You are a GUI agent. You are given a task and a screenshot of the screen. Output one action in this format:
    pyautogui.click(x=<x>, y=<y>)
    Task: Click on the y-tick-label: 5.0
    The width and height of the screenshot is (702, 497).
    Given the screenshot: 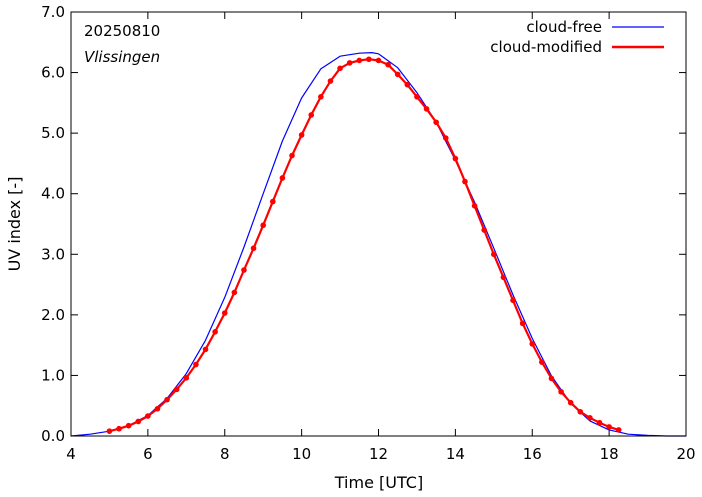 What is the action you would take?
    pyautogui.click(x=53, y=133)
    